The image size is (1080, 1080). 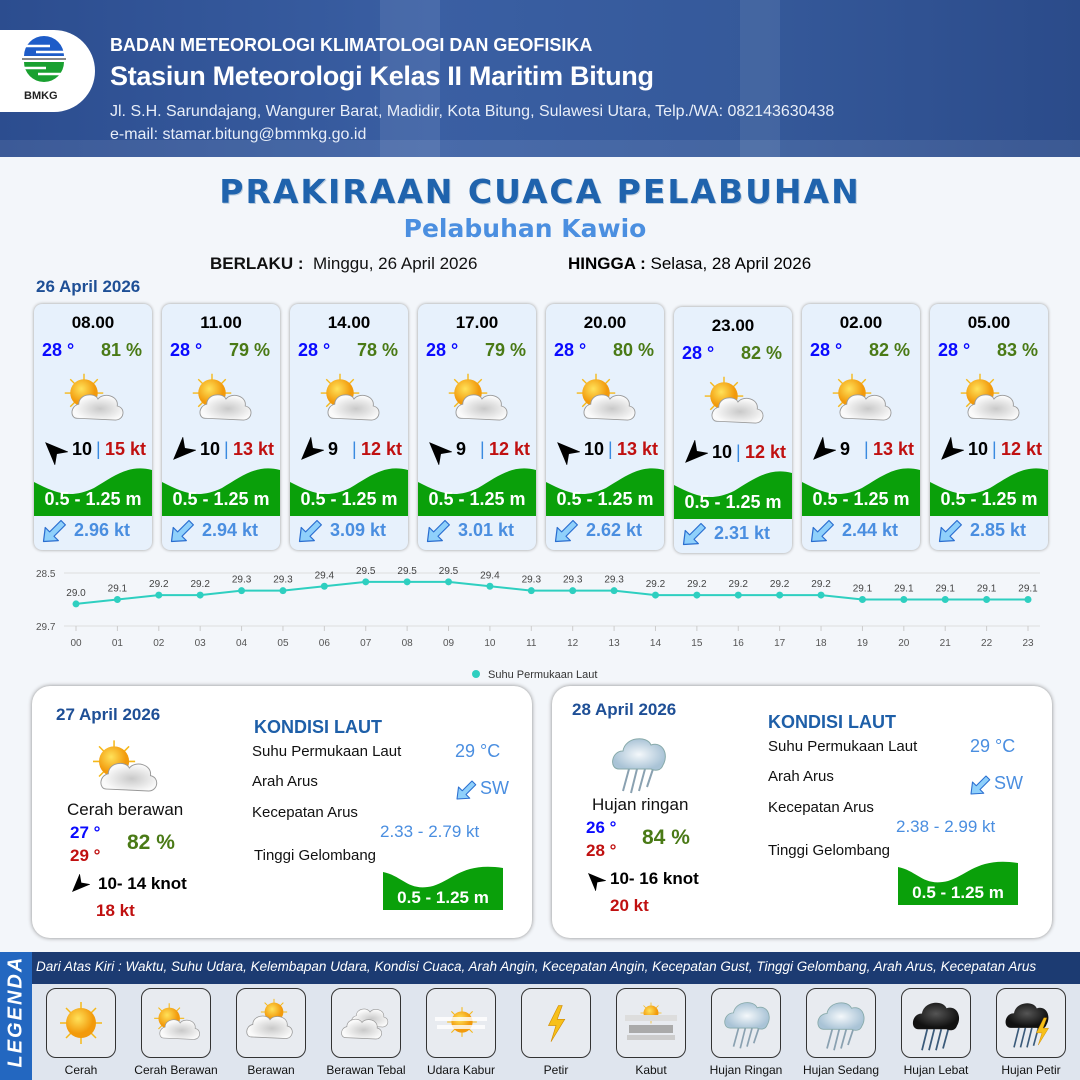 I want to click on x-tick-label: 11, so click(x=531, y=643).